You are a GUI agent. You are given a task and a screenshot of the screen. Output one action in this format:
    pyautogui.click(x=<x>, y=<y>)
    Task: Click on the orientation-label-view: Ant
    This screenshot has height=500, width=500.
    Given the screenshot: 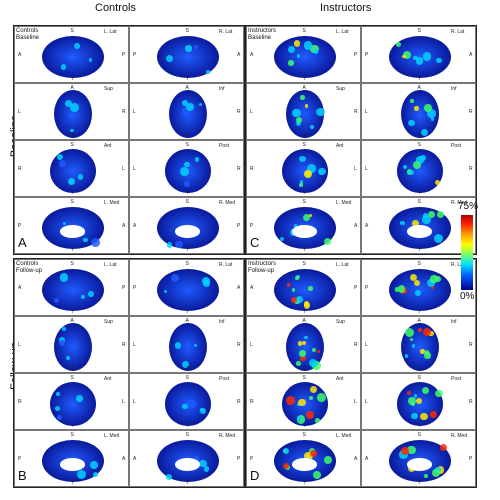 What is the action you would take?
    pyautogui.click(x=108, y=379)
    